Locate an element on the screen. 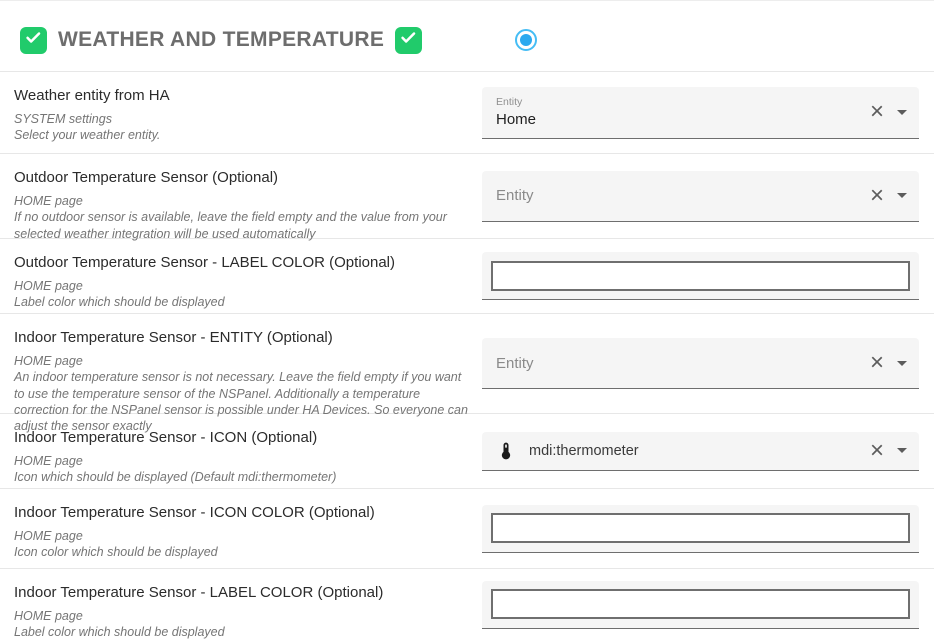  indoor-icon-color-input is located at coordinates (700, 528).